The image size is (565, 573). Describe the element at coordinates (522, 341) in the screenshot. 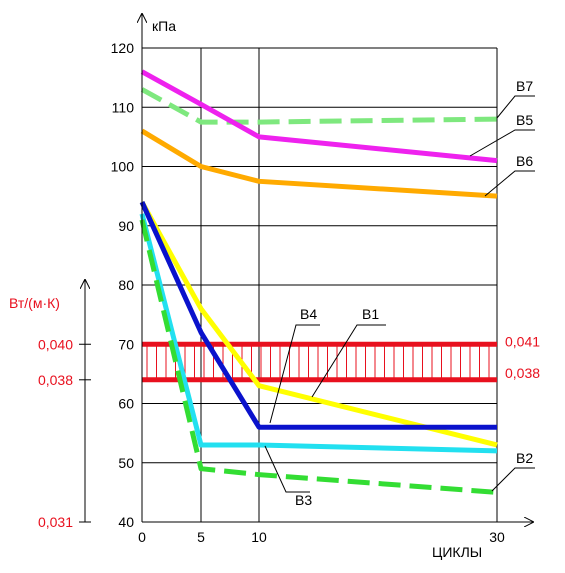

I see `band-label-top: 0,041` at that location.